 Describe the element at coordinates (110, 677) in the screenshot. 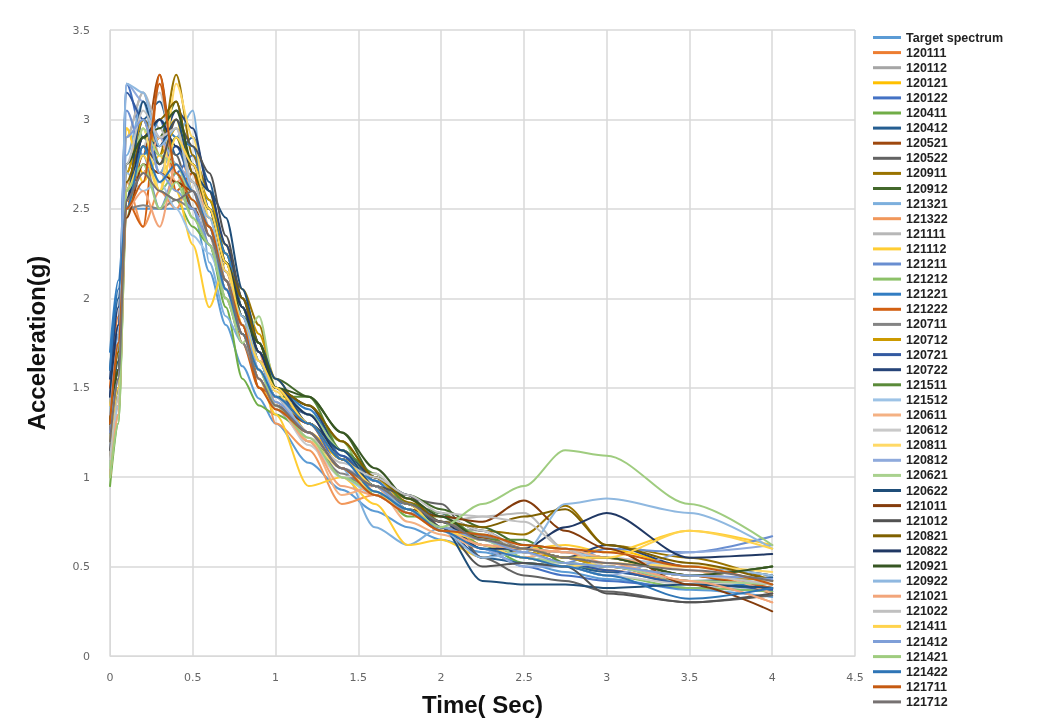

I see `x-tick-label: 0` at that location.